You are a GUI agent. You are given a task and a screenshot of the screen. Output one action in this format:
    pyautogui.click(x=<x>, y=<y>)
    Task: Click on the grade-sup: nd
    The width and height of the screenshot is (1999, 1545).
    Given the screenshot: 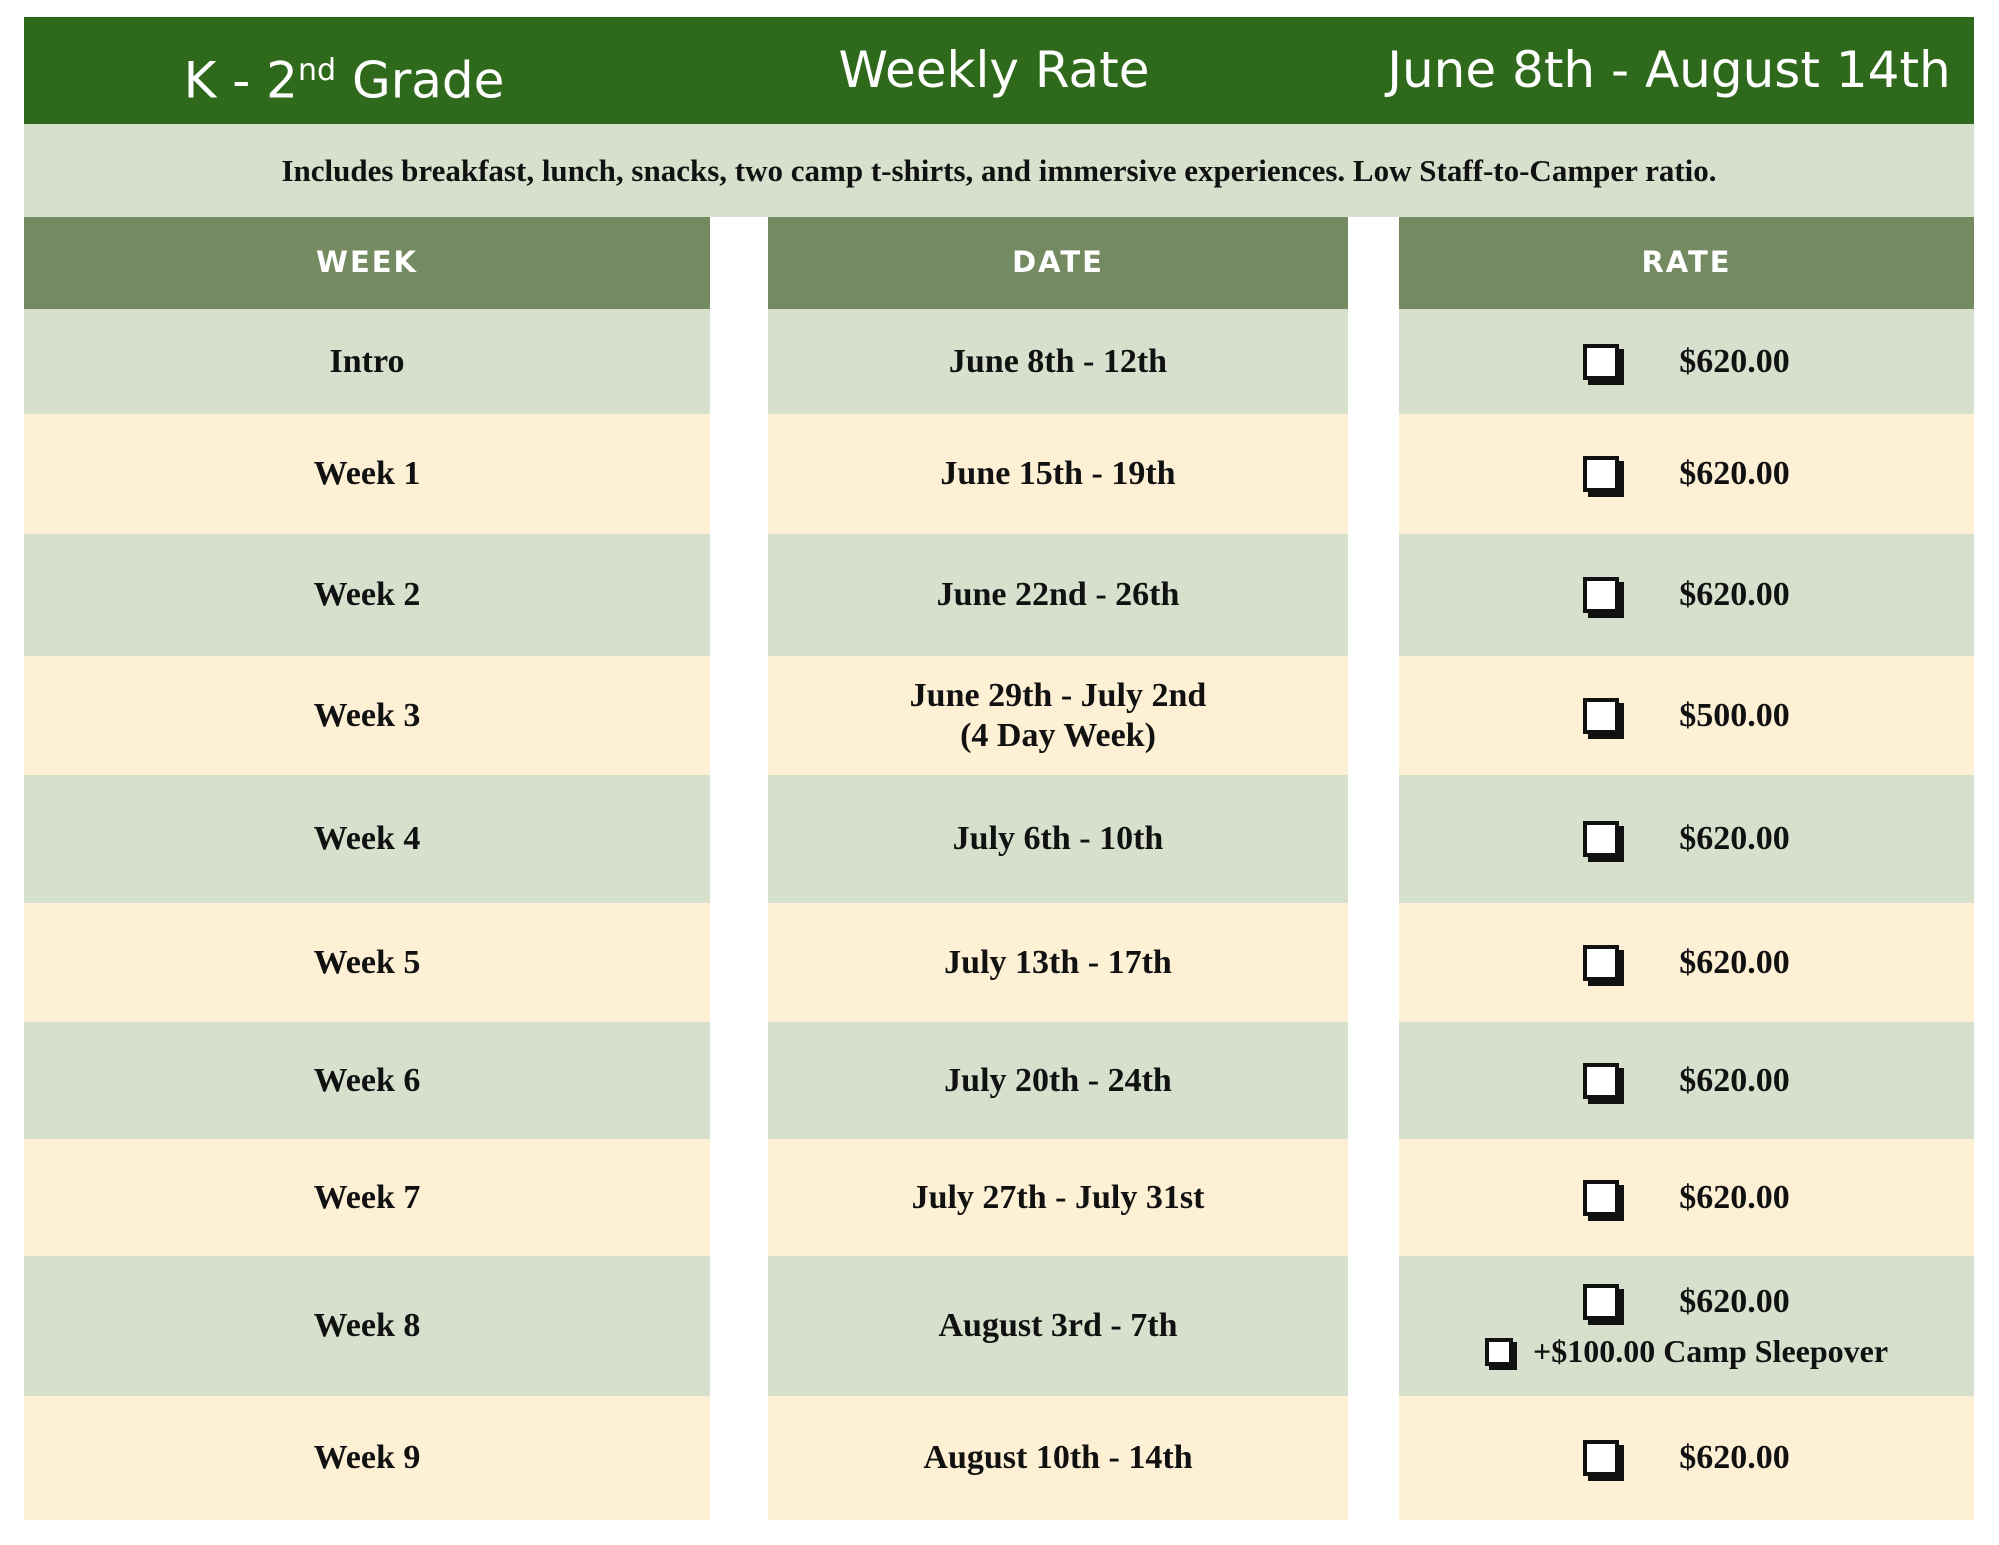 What is the action you would take?
    pyautogui.click(x=317, y=70)
    